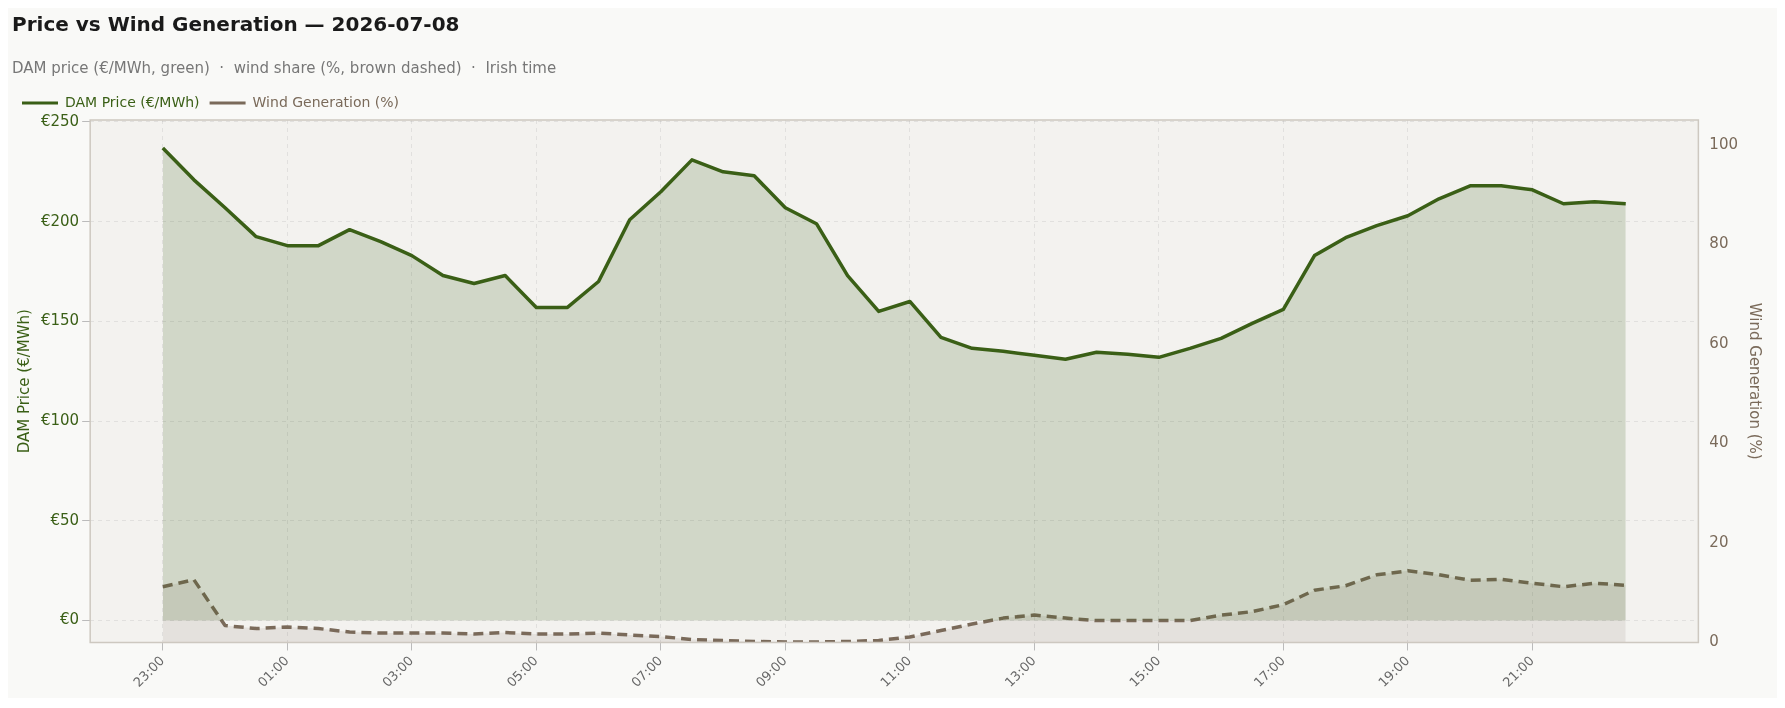 Image resolution: width=1785 pixels, height=708 pixels. Describe the element at coordinates (1719, 342) in the screenshot. I see `y2-tick-label: 60` at that location.